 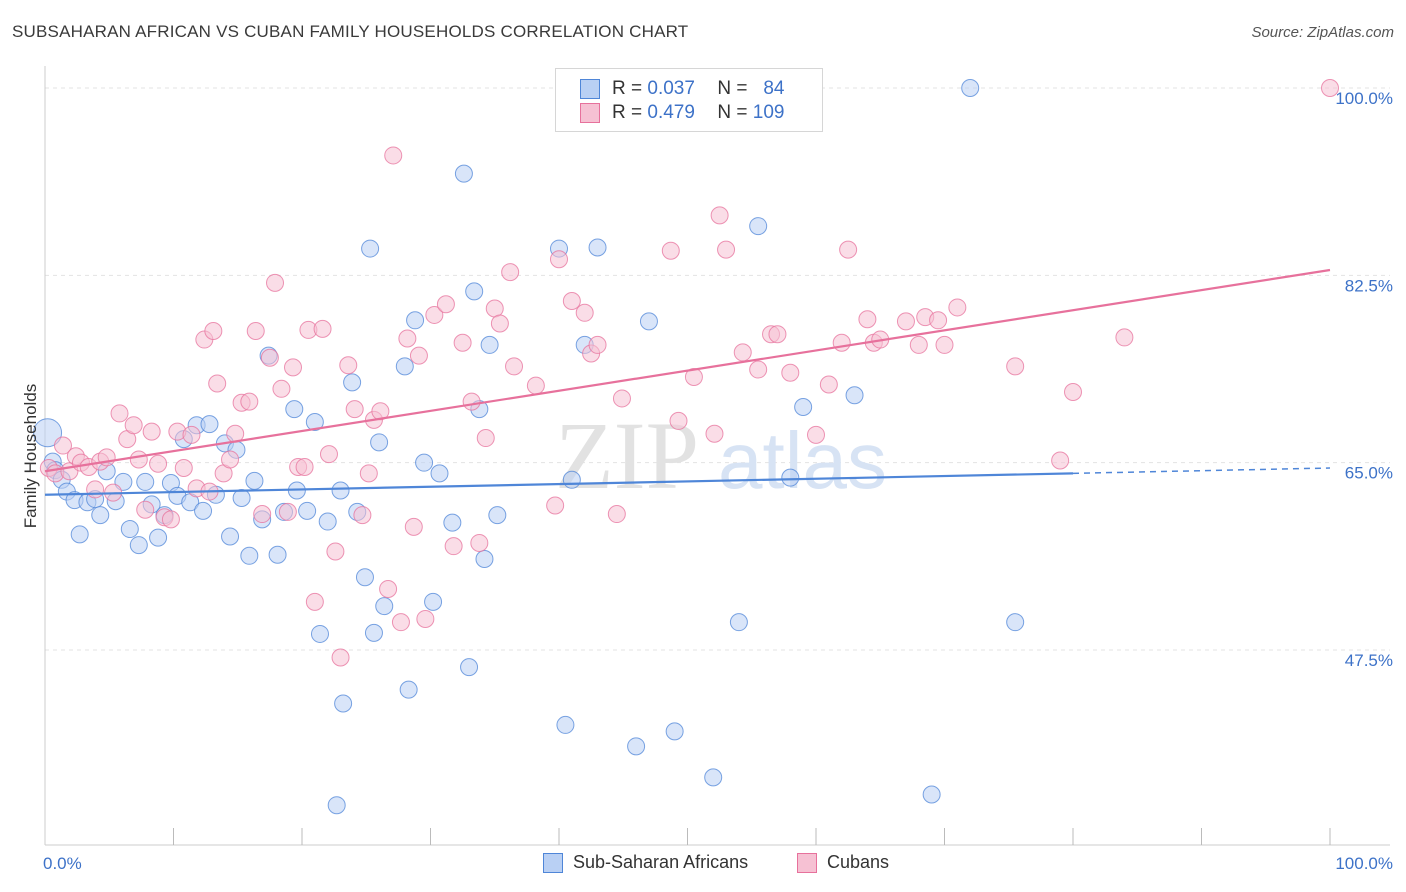 What do you see at coordinates (671, 112) in the screenshot?
I see `legend-r-value-pink: 0.479` at bounding box center [671, 112].